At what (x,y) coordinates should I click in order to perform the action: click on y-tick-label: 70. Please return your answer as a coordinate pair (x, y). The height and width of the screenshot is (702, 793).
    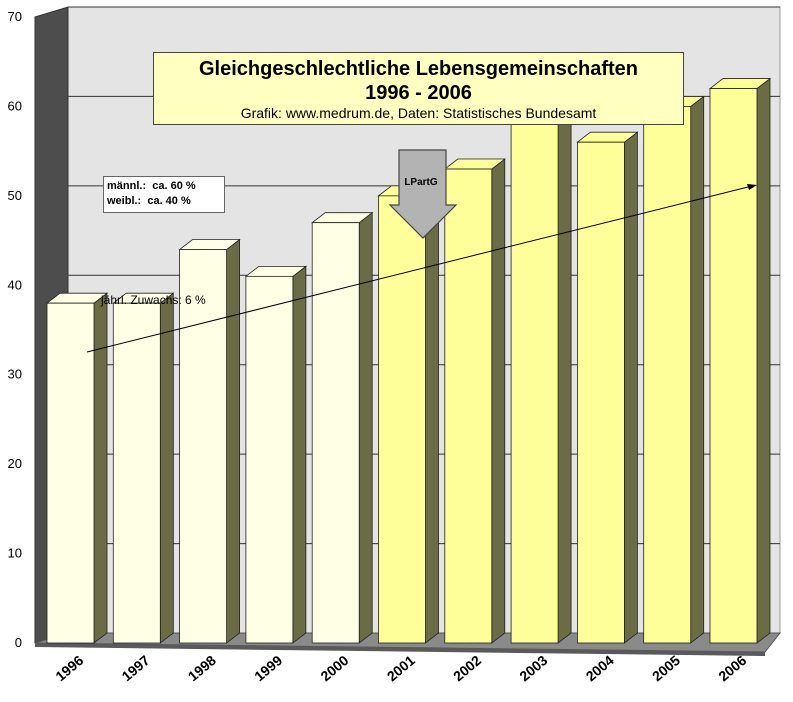
    Looking at the image, I should click on (15, 16).